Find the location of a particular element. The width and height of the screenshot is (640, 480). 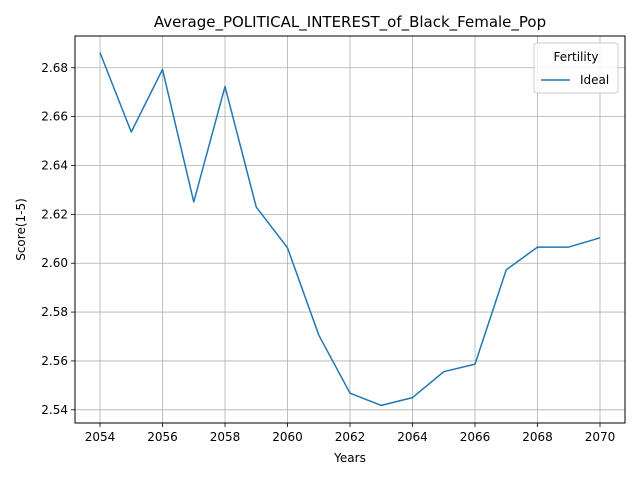

legend-label-ideal: Ideal is located at coordinates (594, 80).